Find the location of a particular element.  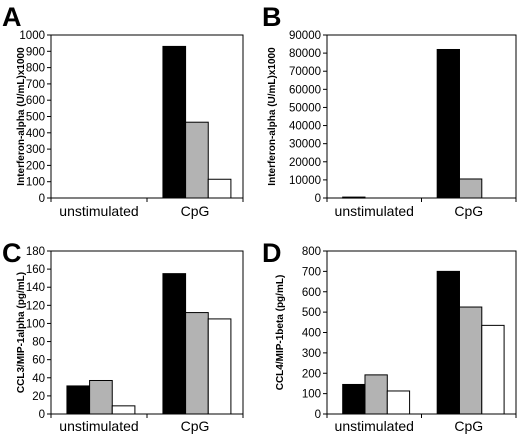

y-tick-label: 40000 is located at coordinates (305, 127).